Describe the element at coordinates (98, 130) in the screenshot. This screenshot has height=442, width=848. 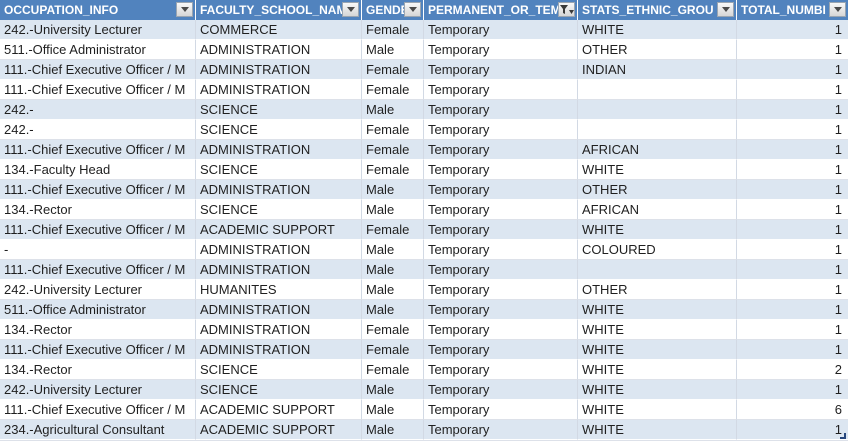
I see `table-cell: 242.-` at that location.